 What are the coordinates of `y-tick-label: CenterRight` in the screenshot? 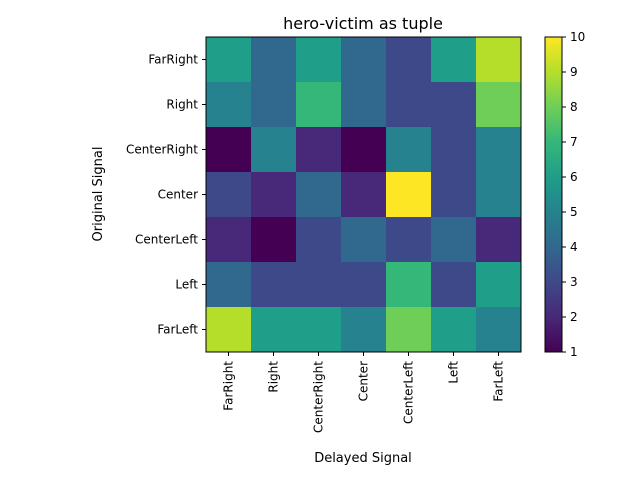 It's located at (162, 150).